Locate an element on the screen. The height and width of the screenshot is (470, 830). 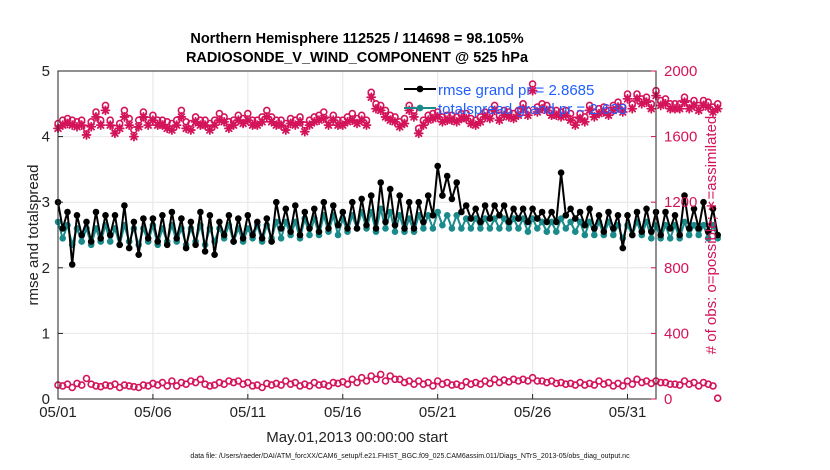
x-tick-label: 05/06 is located at coordinates (153, 412).